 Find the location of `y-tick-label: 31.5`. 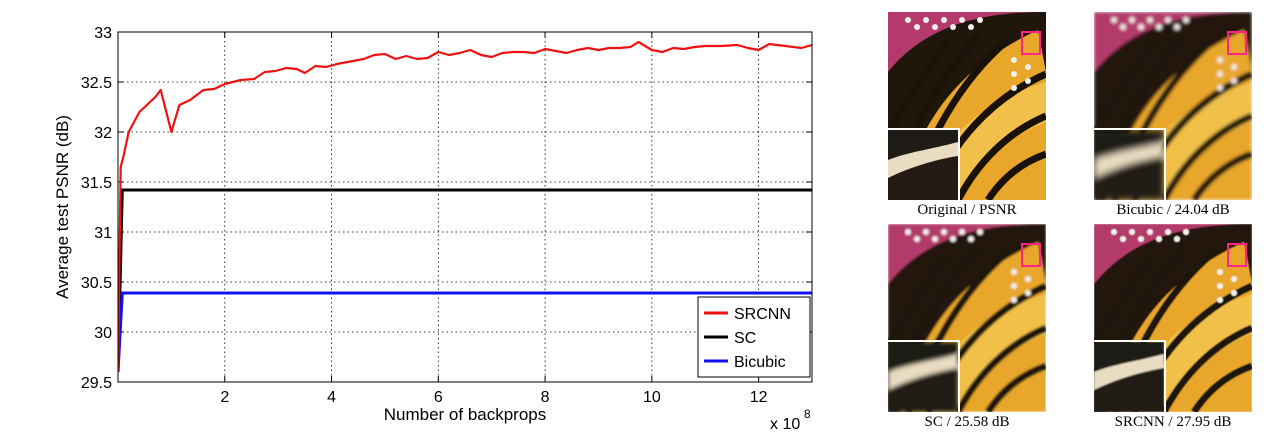

y-tick-label: 31.5 is located at coordinates (96, 183).